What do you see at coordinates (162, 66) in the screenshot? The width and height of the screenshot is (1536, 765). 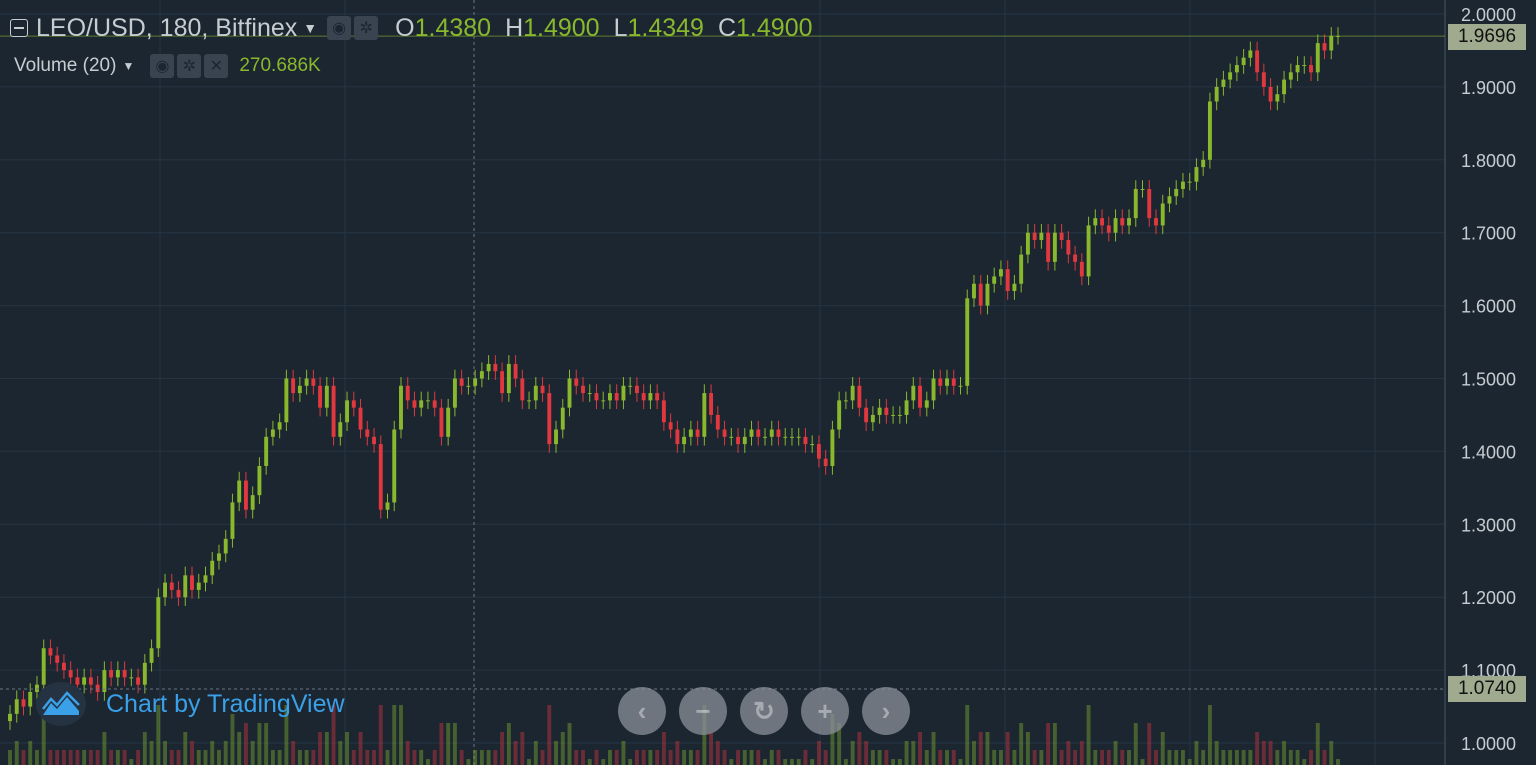 I see `volume-eye-icon: ◉` at bounding box center [162, 66].